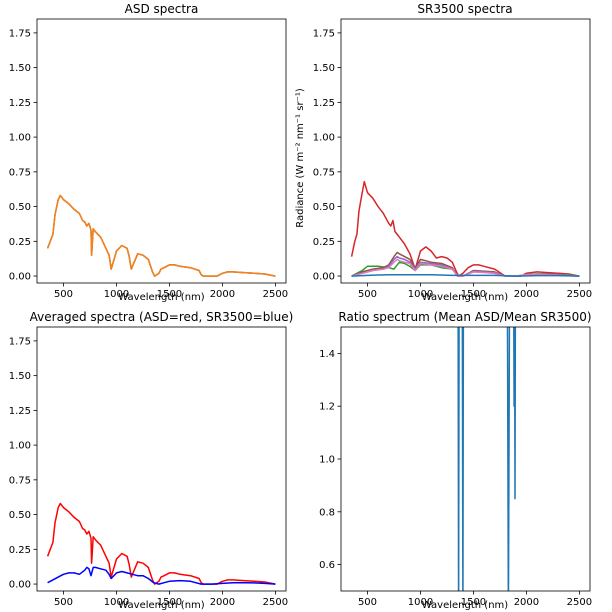 Image resolution: width=612 pixels, height=612 pixels. What do you see at coordinates (162, 9) in the screenshot?
I see `panel-title: ASD spectra` at bounding box center [162, 9].